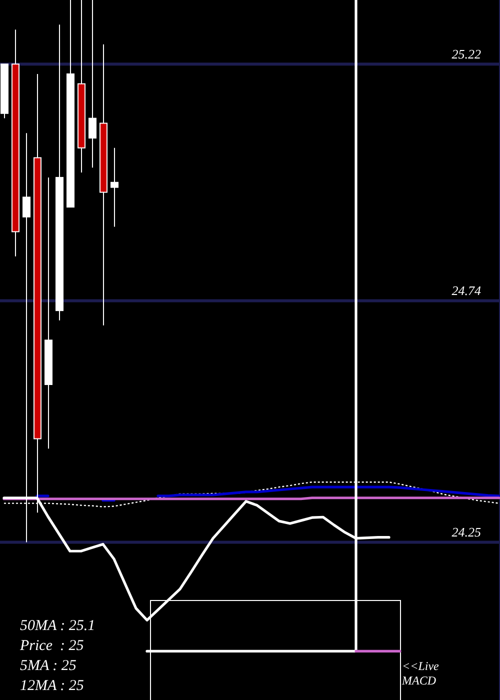 The image size is (500, 700). Describe the element at coordinates (48, 666) in the screenshot. I see `annotation: 5MA : 25` at that location.